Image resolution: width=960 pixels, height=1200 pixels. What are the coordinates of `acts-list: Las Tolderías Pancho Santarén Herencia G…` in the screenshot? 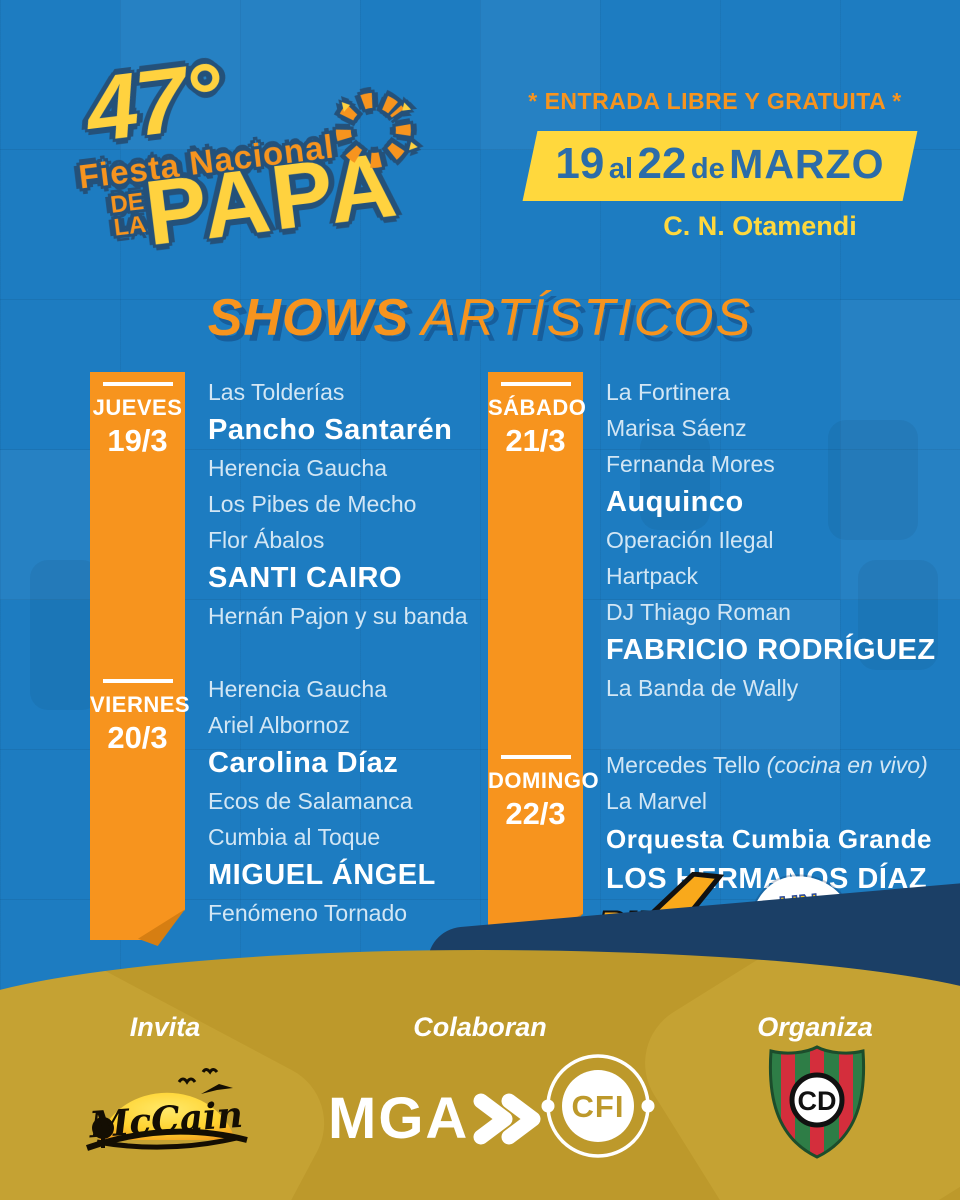 It's located at (332, 520).